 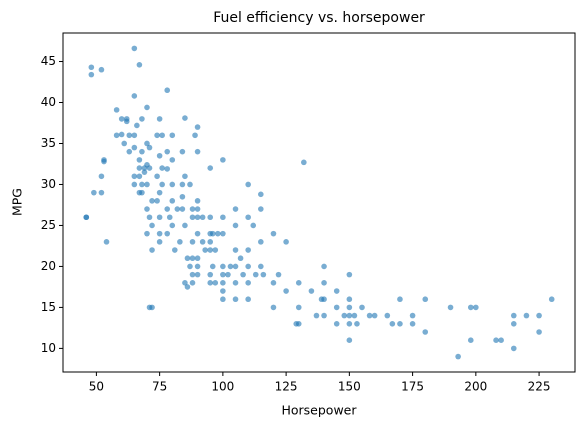 What do you see at coordinates (48, 61) in the screenshot?
I see `y-tick-label: 45` at bounding box center [48, 61].